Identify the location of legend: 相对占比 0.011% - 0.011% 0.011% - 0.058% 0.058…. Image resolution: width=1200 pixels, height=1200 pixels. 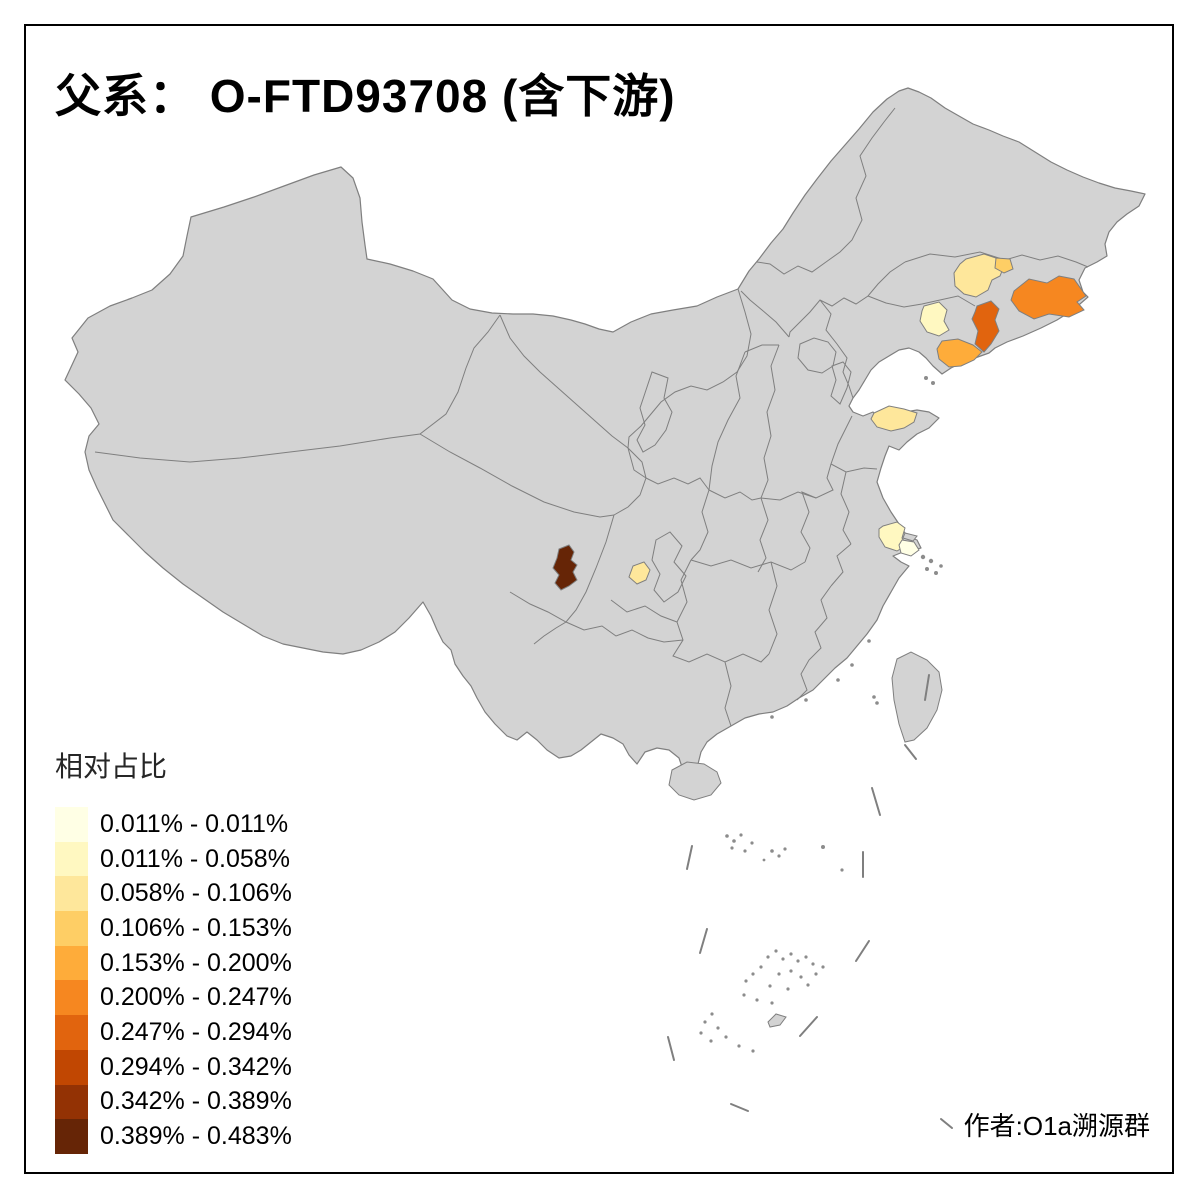
(173, 949).